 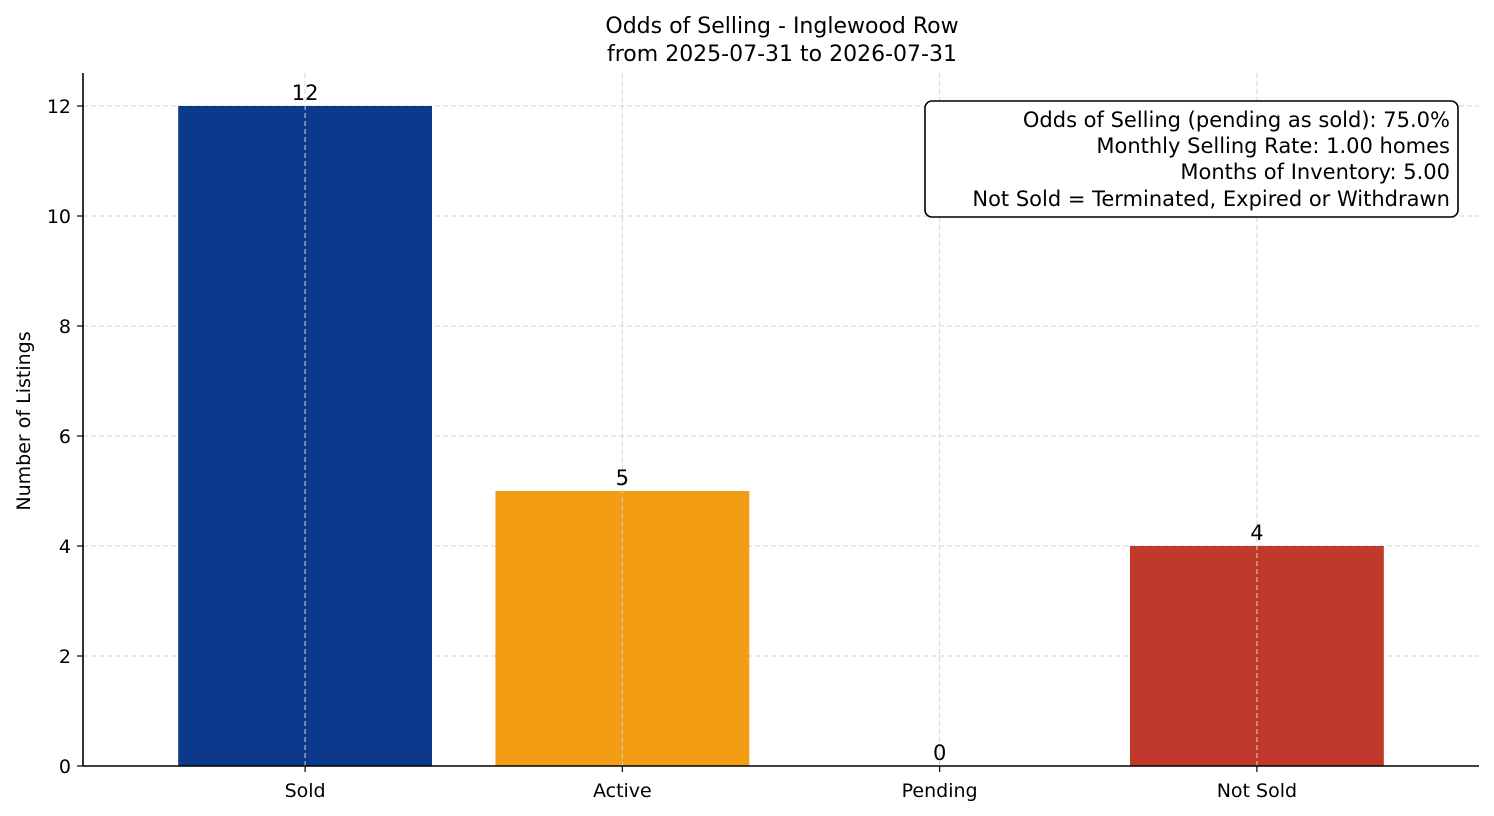 I want to click on bar-value-label: 0, so click(x=939, y=753).